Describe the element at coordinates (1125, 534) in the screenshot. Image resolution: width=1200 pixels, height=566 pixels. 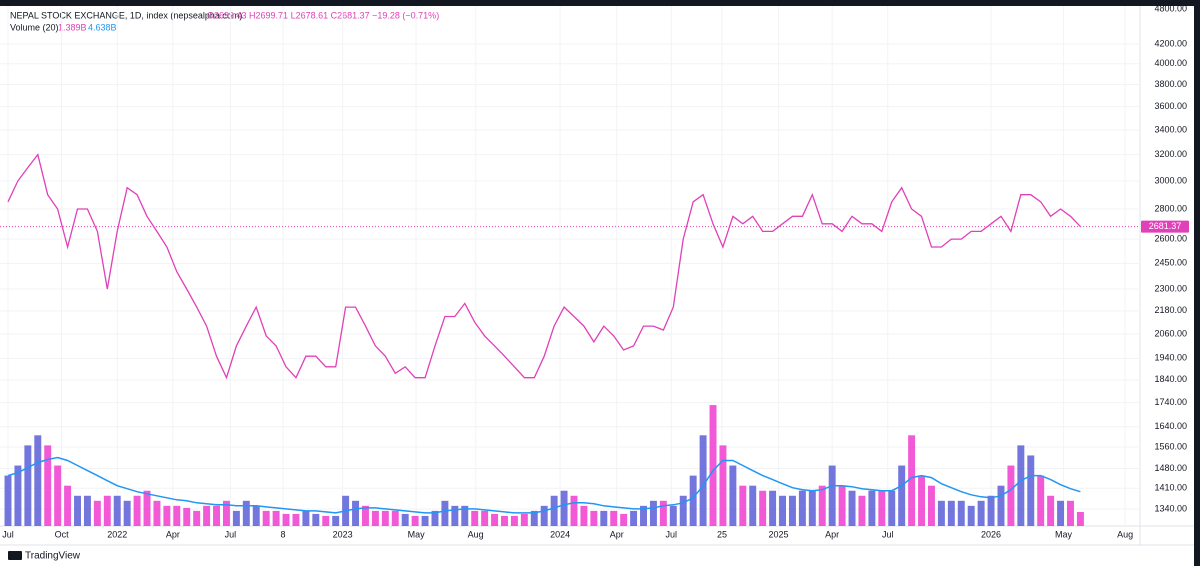
I see `x-tick-label: Aug` at that location.